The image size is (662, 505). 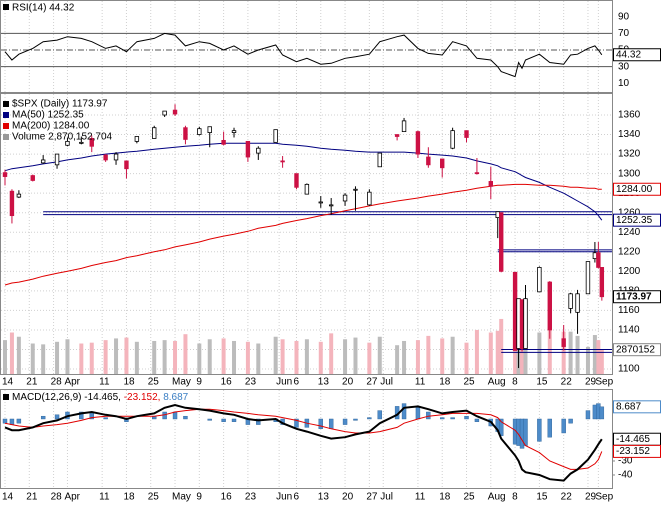 I want to click on legend-label: Volume 2,870,152,704, so click(x=62, y=137).